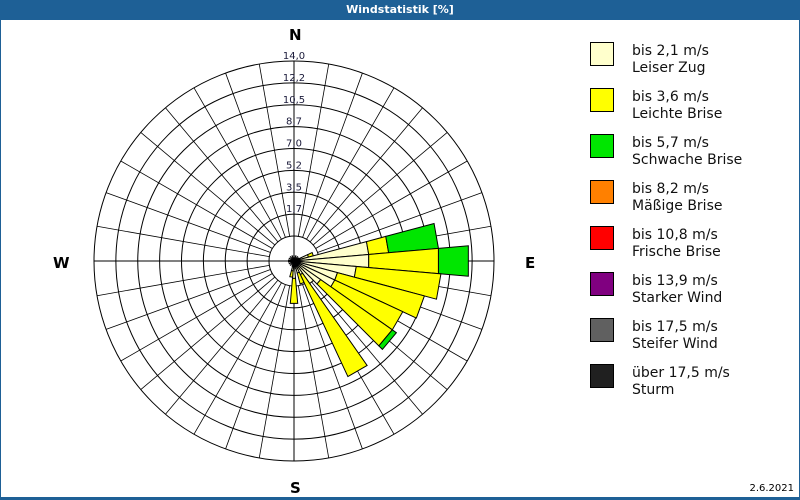 The height and width of the screenshot is (500, 800). I want to click on compass-south-label: S, so click(295, 488).